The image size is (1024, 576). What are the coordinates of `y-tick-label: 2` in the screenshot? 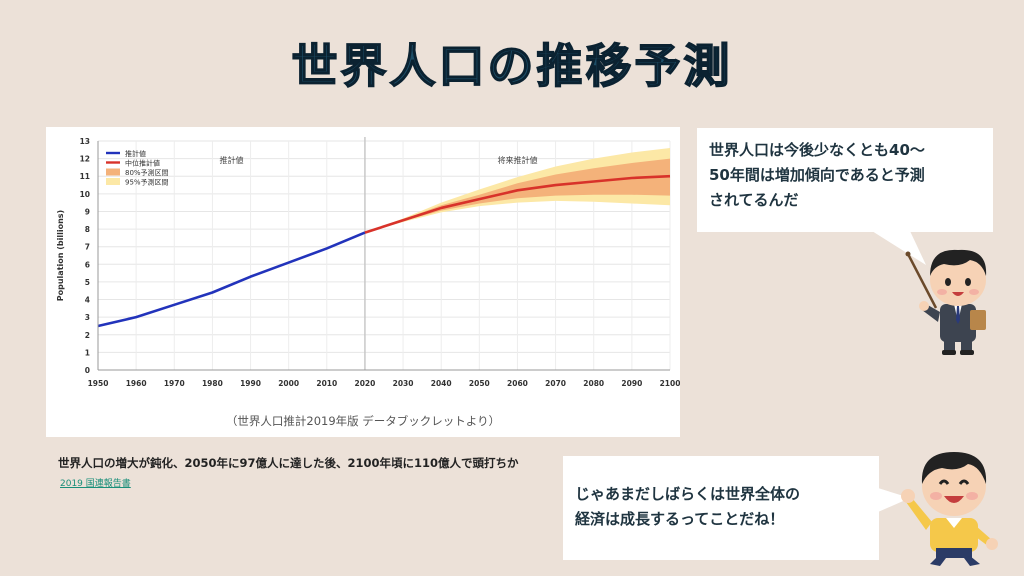 It's located at (87, 335).